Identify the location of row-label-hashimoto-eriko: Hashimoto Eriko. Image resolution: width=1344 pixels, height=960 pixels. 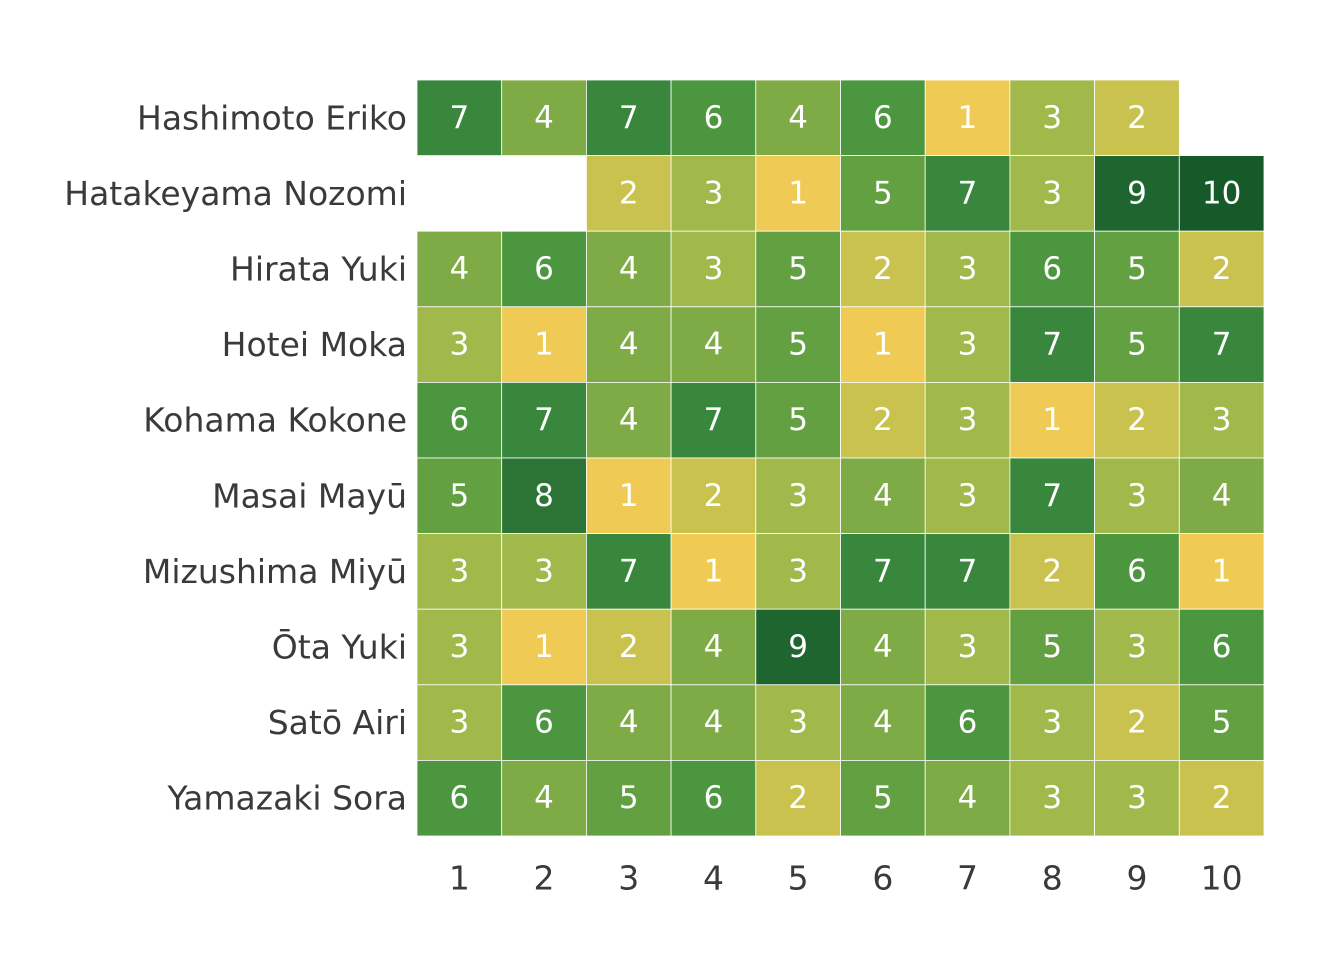
(272, 117).